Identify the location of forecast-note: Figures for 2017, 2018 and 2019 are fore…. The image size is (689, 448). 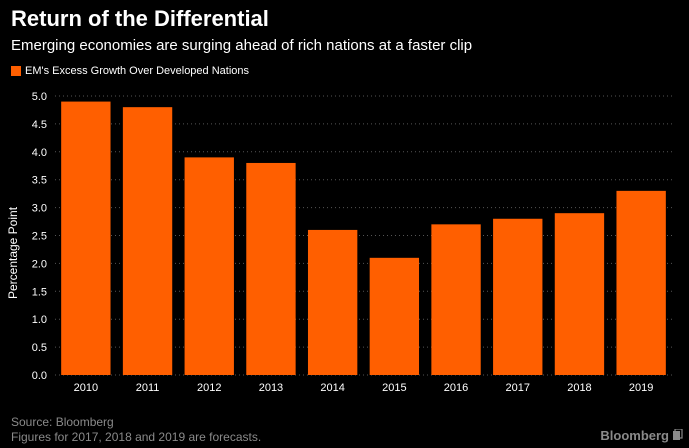
(136, 437).